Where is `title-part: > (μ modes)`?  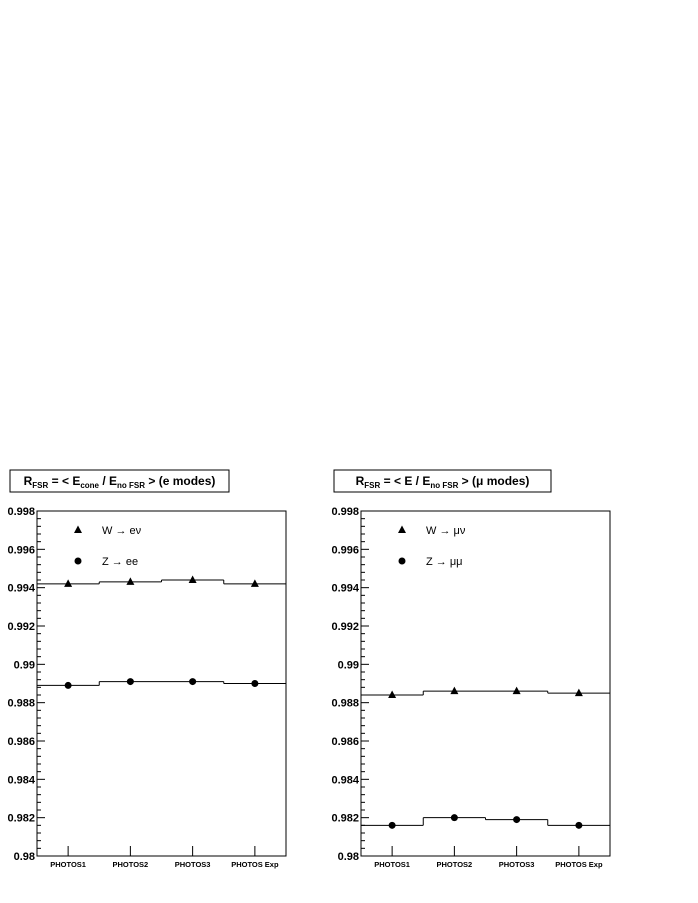 title-part: > (μ modes) is located at coordinates (493, 481).